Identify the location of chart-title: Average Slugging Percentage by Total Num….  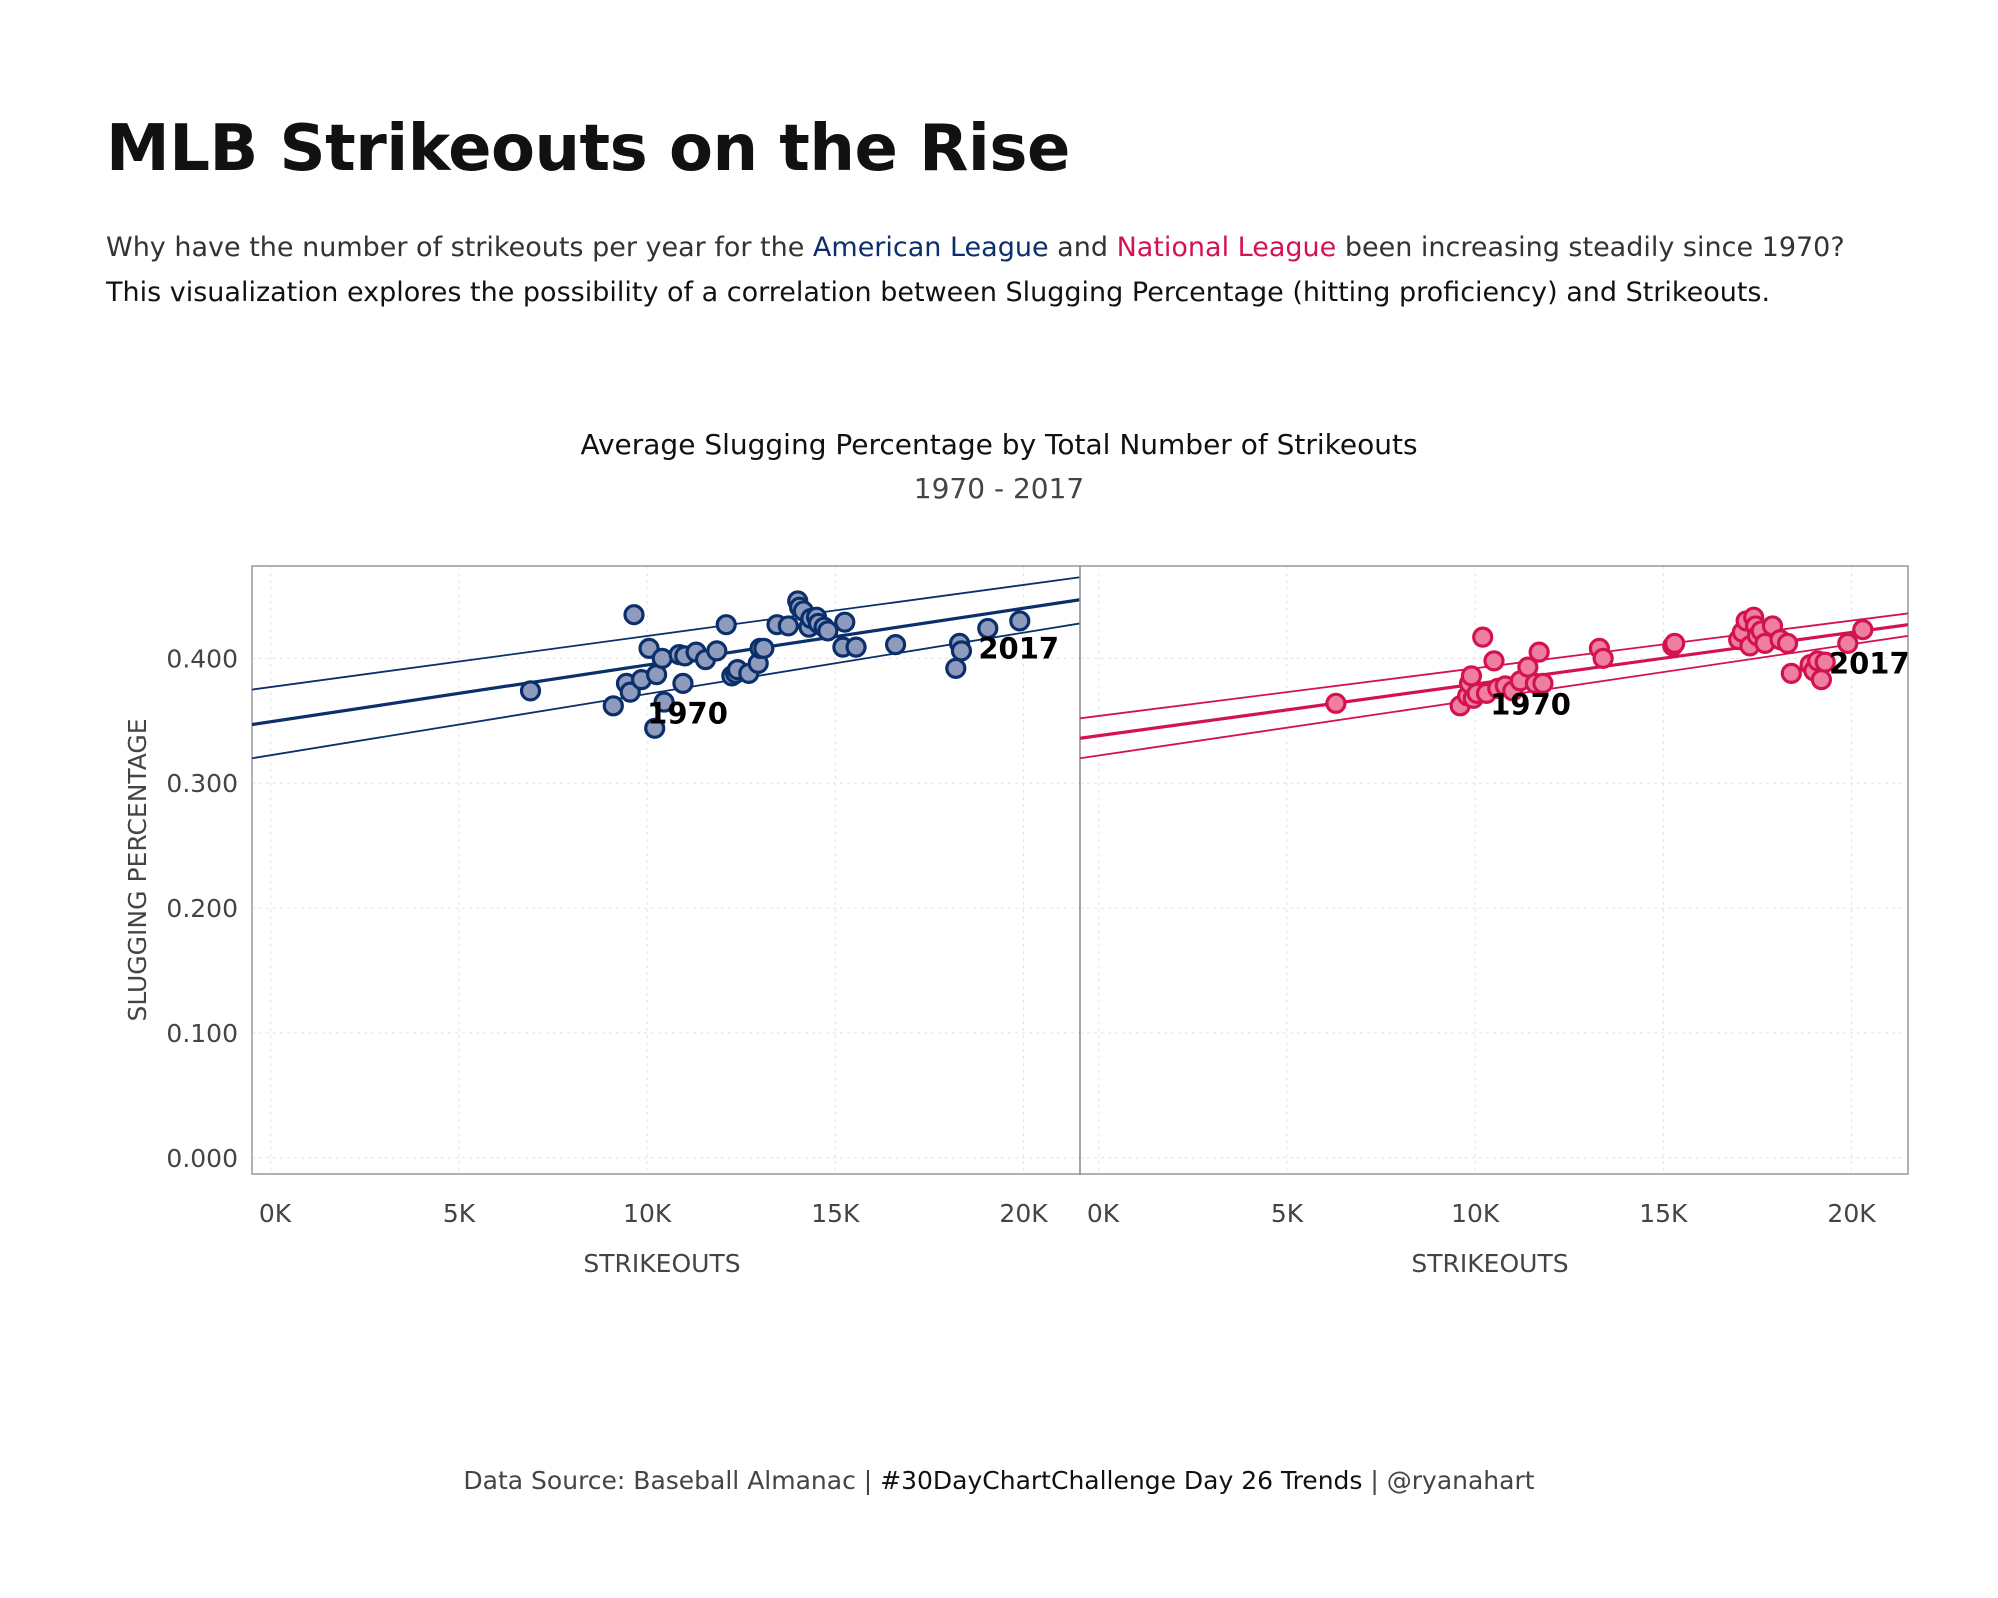
(999, 444).